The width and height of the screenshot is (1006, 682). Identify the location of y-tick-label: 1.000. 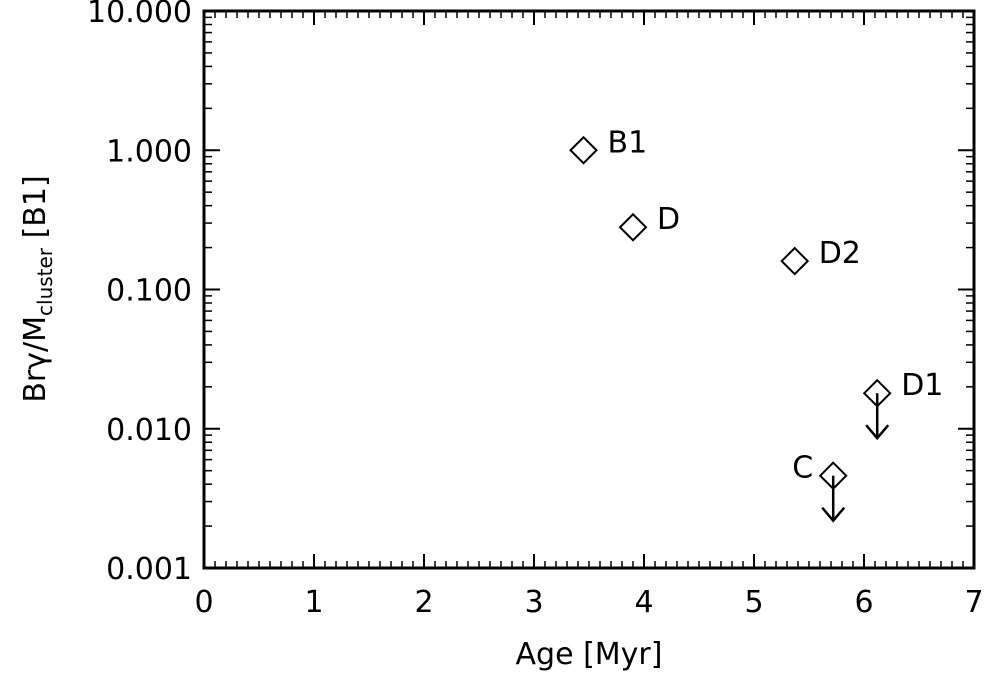
(149, 151).